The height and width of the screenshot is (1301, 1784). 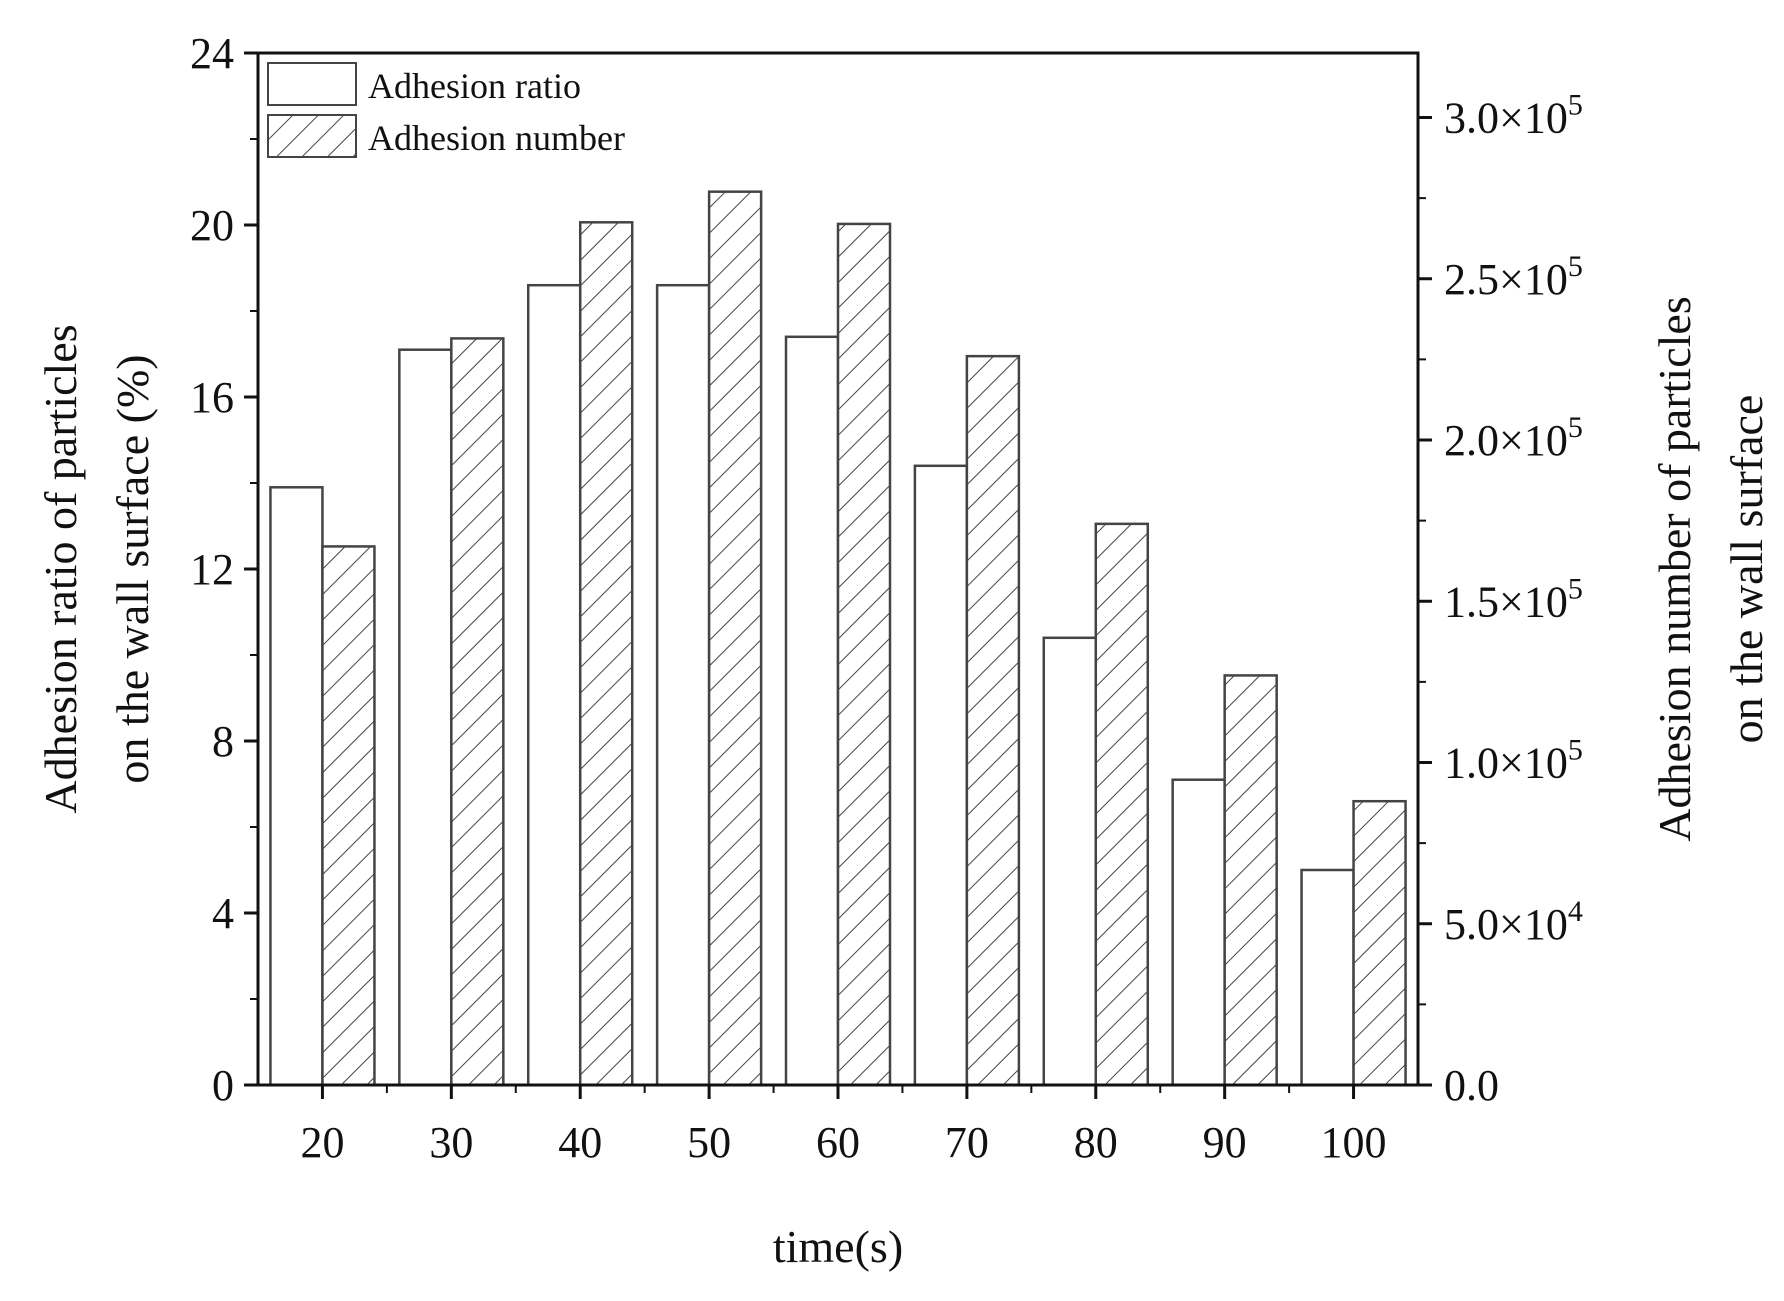 I want to click on x-axis-title: time(s), so click(x=838, y=1246).